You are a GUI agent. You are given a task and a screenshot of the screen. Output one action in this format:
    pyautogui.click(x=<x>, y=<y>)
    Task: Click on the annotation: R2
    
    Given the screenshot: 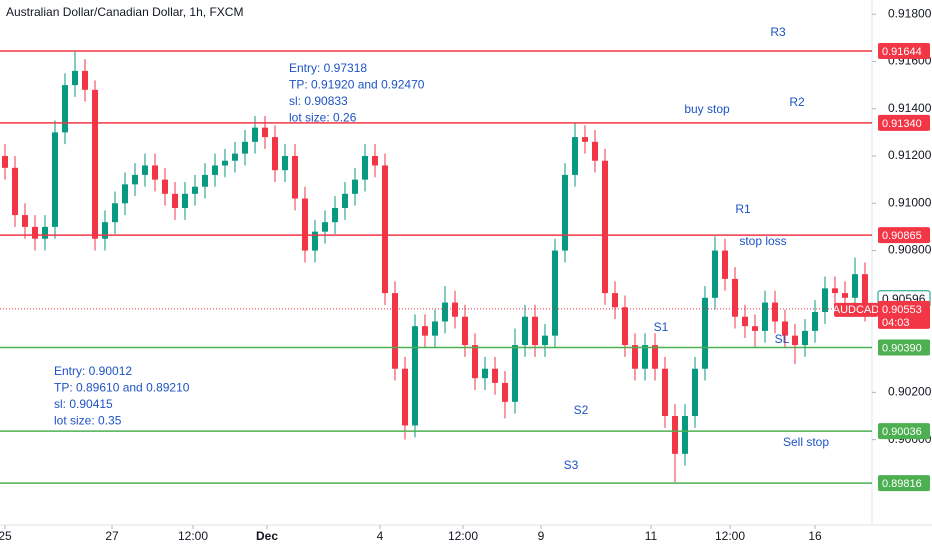 What is the action you would take?
    pyautogui.click(x=797, y=102)
    